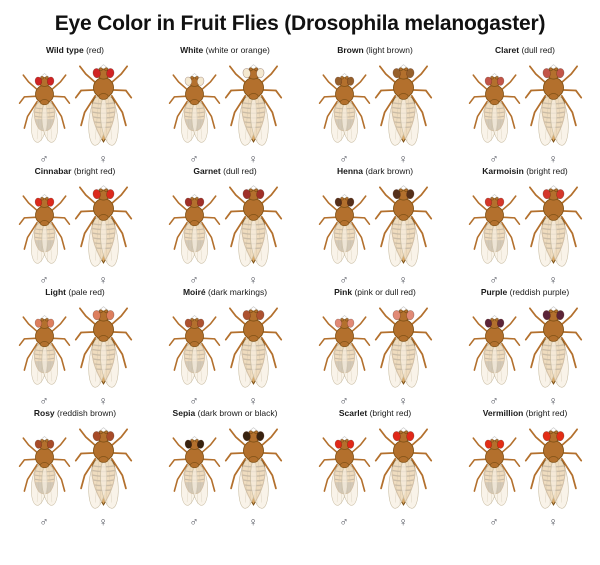 This screenshot has width=600, height=565. I want to click on variant-label: Scarlet (bright red), so click(375, 413).